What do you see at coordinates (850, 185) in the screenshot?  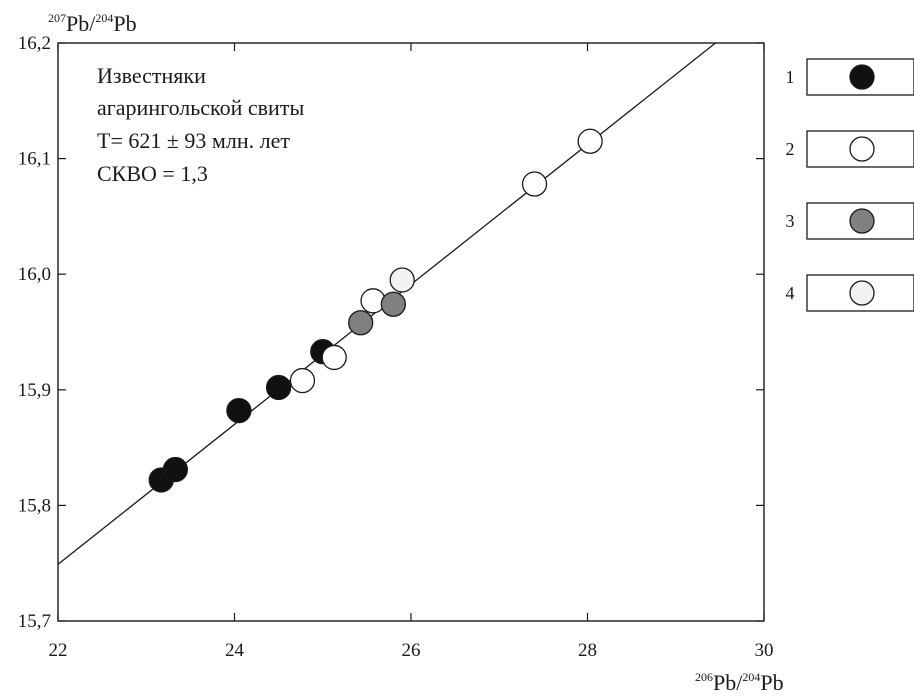 I see `legend: 1 2 3 4` at bounding box center [850, 185].